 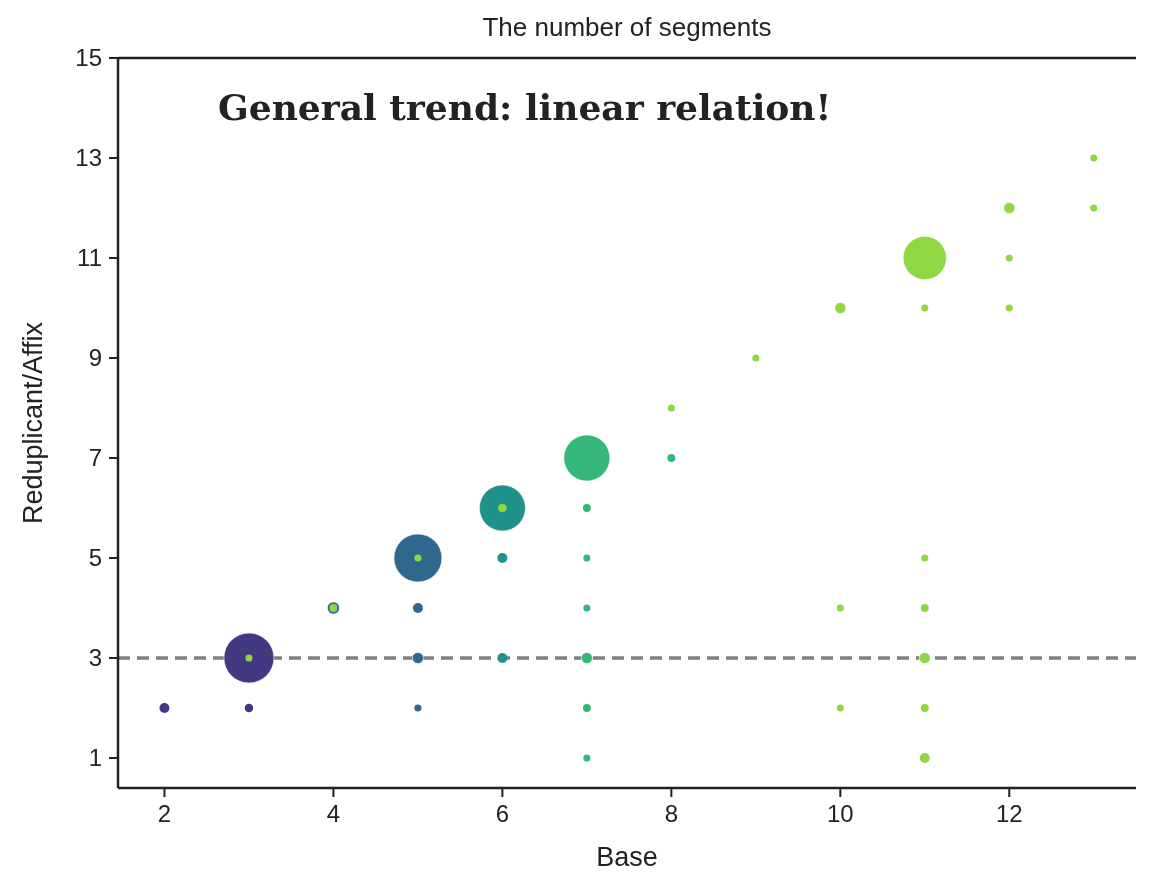 What do you see at coordinates (627, 27) in the screenshot?
I see `chart-title: The number of segments` at bounding box center [627, 27].